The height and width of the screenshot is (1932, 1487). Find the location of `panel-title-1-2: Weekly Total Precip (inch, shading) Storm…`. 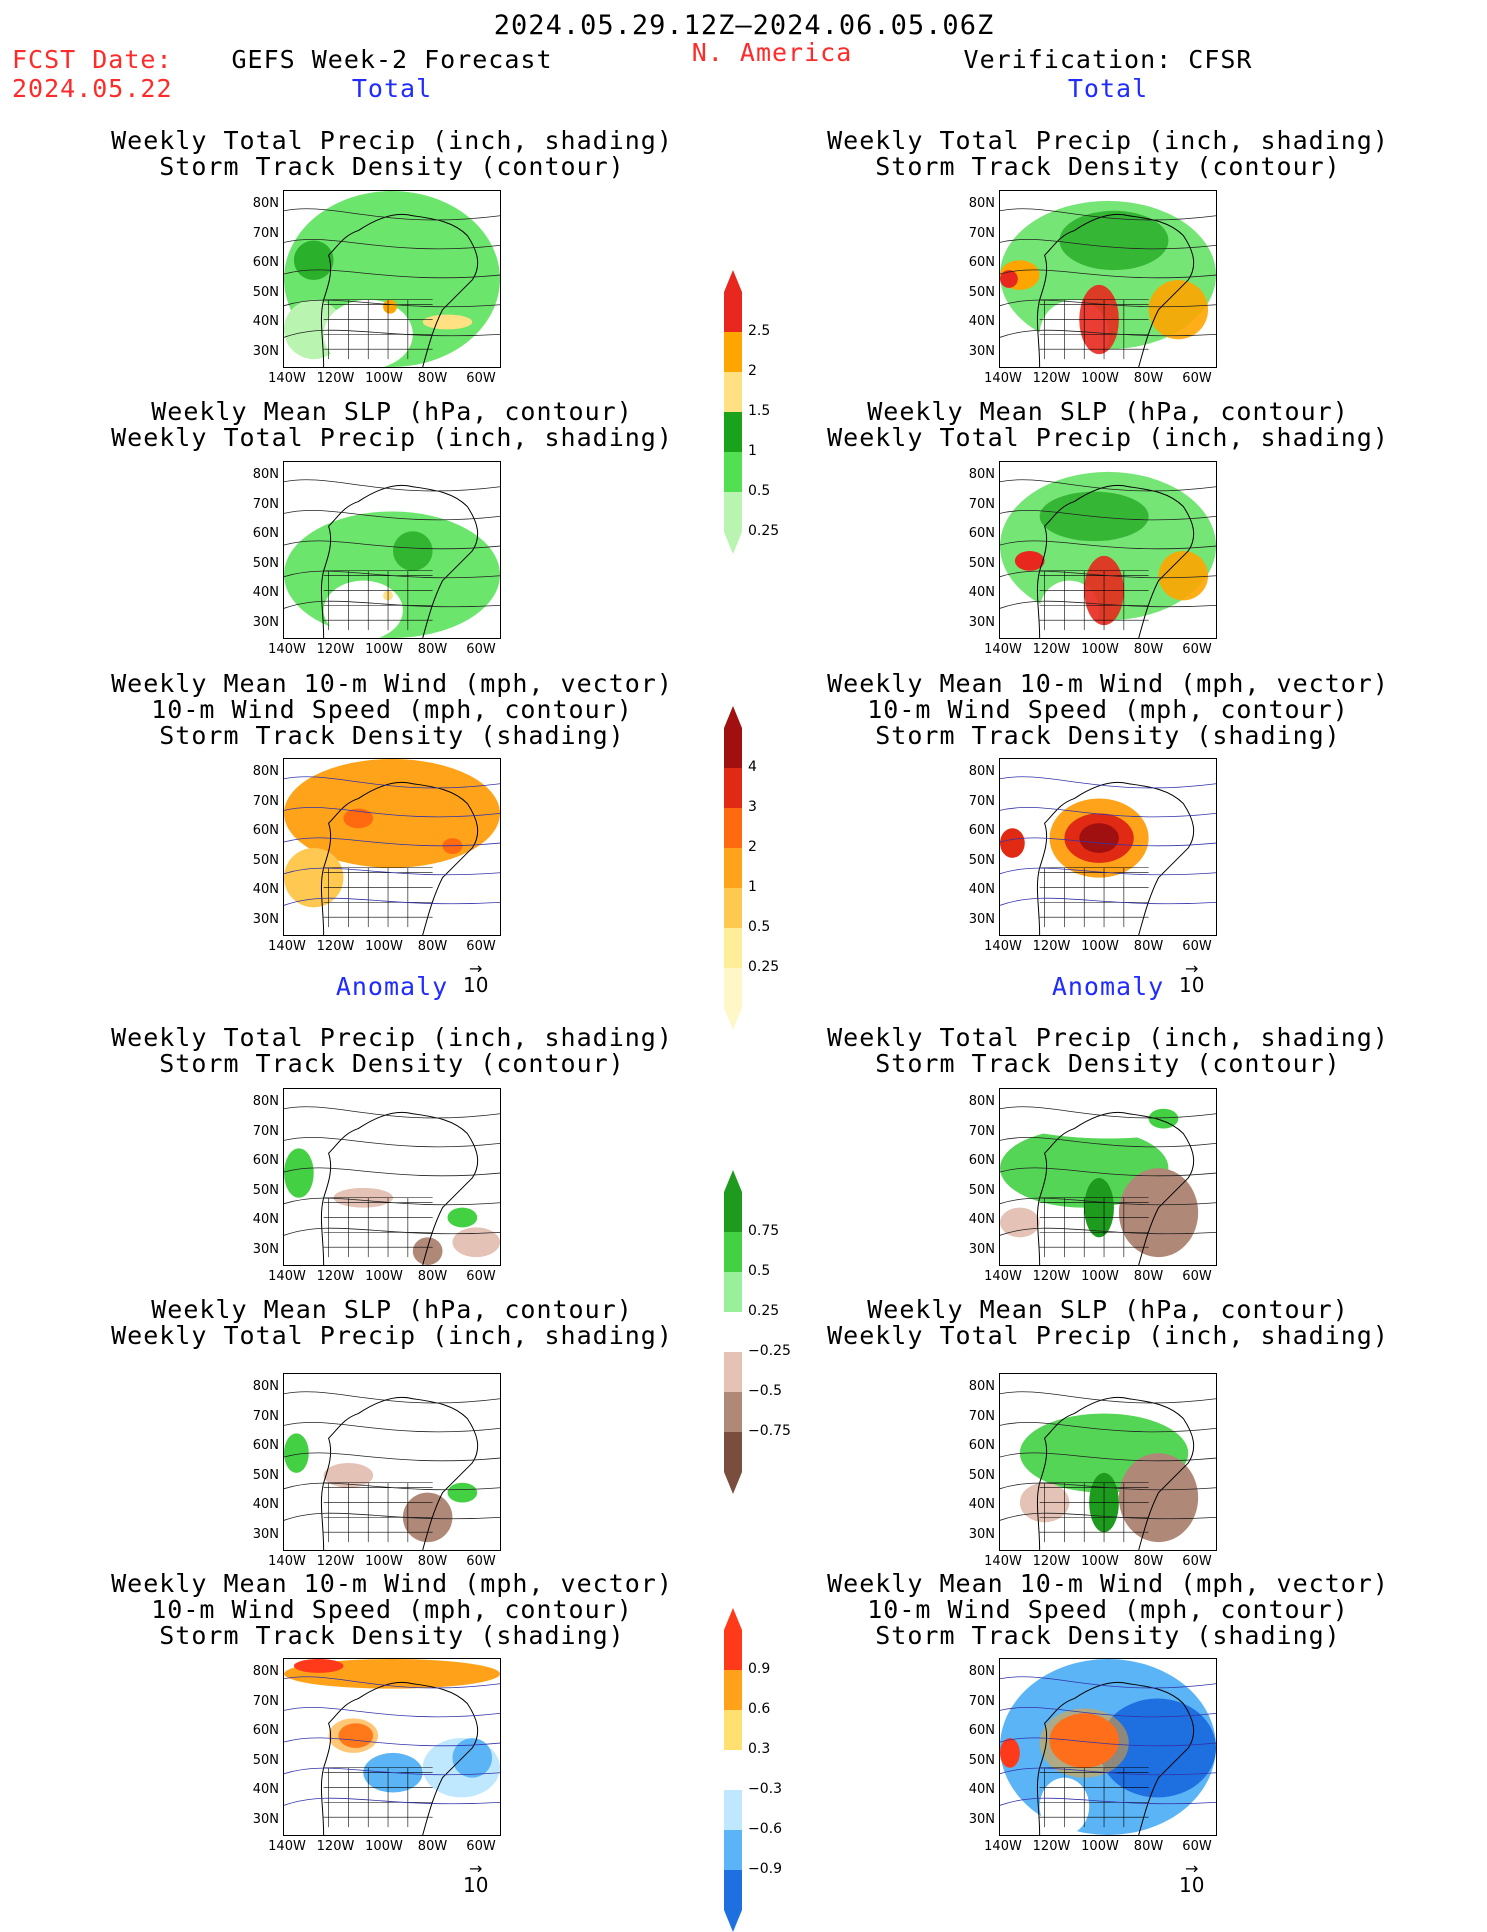

panel-title-1-2: Weekly Total Precip (inch, shading) Storm… is located at coordinates (1108, 154).